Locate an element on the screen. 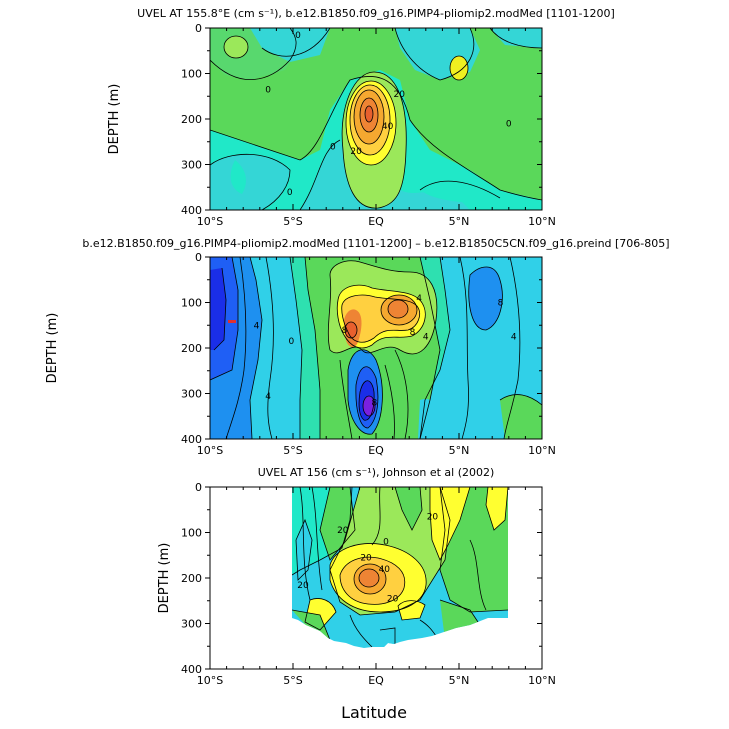  panel1-contour-label: 40 is located at coordinates (388, 127).